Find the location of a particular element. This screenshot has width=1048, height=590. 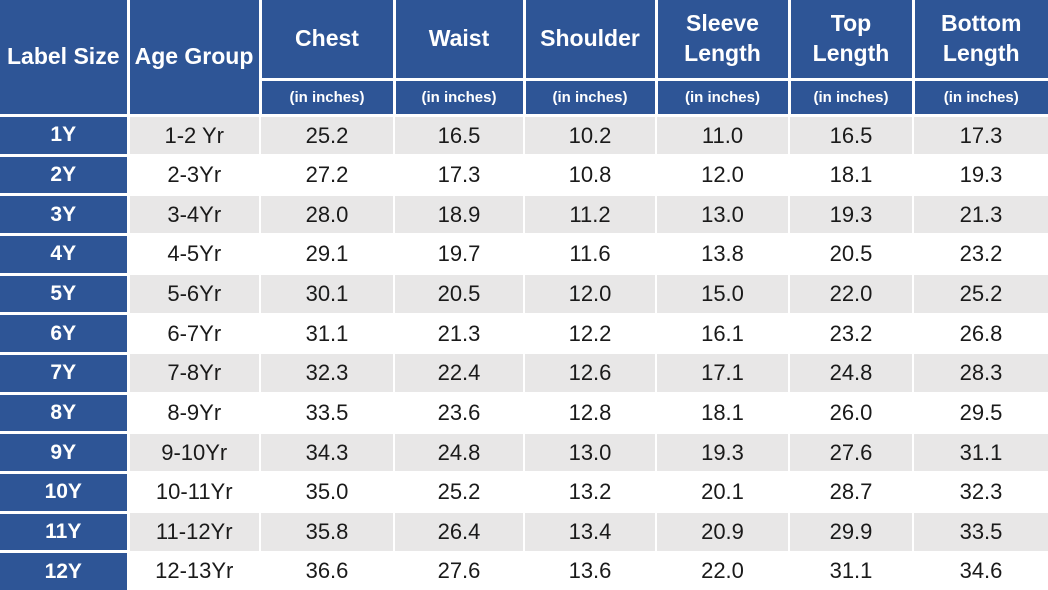

cell-top-length: 31.1 is located at coordinates (851, 570).